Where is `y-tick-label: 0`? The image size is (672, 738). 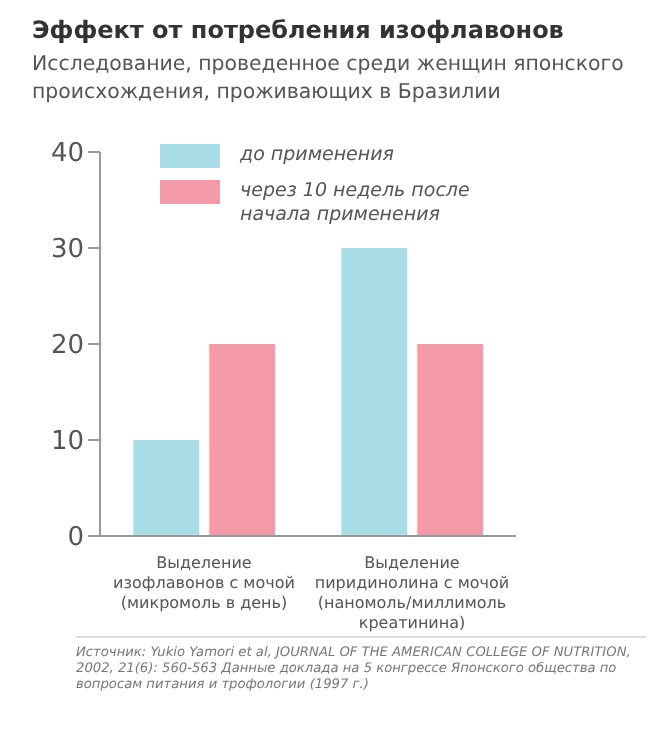
y-tick-label: 0 is located at coordinates (75, 538).